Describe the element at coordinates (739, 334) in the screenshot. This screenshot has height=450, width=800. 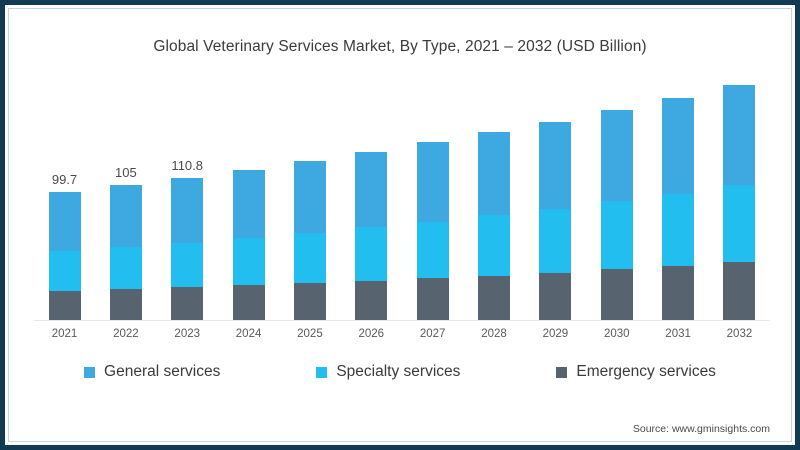
I see `x-axis-tick-label: 2032` at that location.